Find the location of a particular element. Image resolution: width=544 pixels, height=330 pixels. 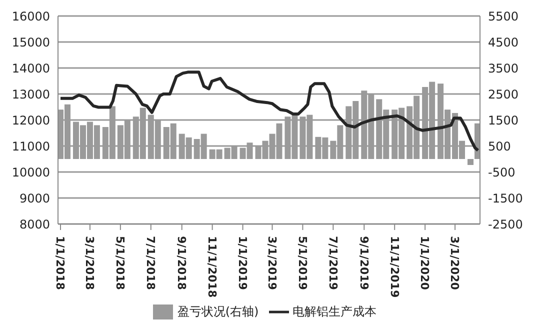

x-tick-label: 9/1/2018 is located at coordinates (181, 263).